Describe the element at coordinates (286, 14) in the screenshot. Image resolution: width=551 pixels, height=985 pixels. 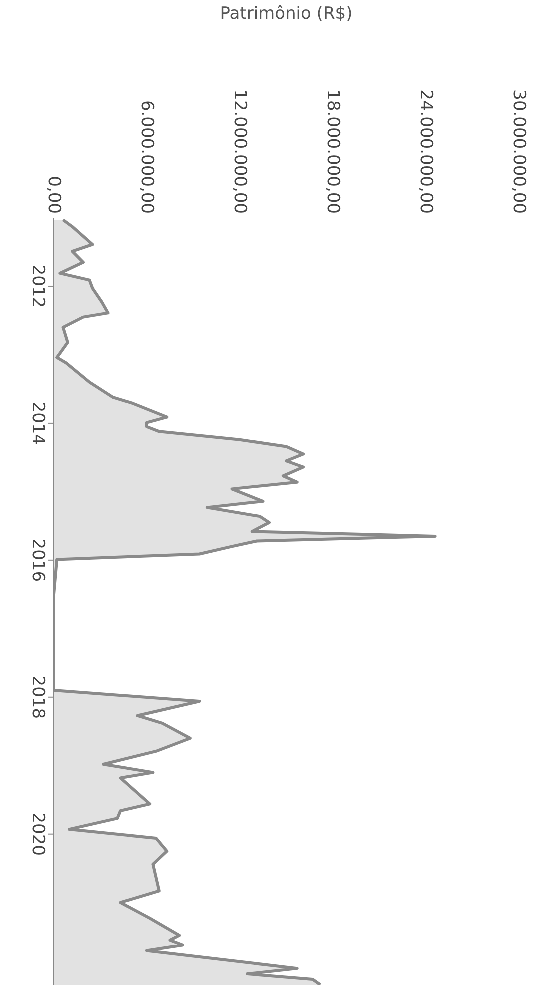
I see `x-axis-title: Patrimônio (R$)` at that location.